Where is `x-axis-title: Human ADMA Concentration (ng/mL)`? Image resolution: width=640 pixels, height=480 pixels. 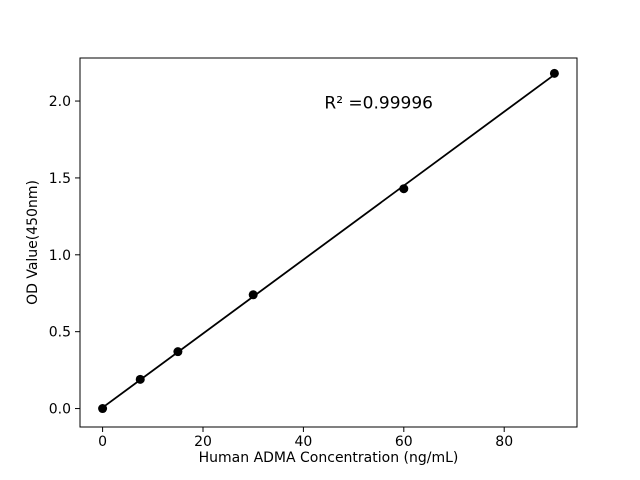
x-axis-title: Human ADMA Concentration (ng/mL) is located at coordinates (329, 458).